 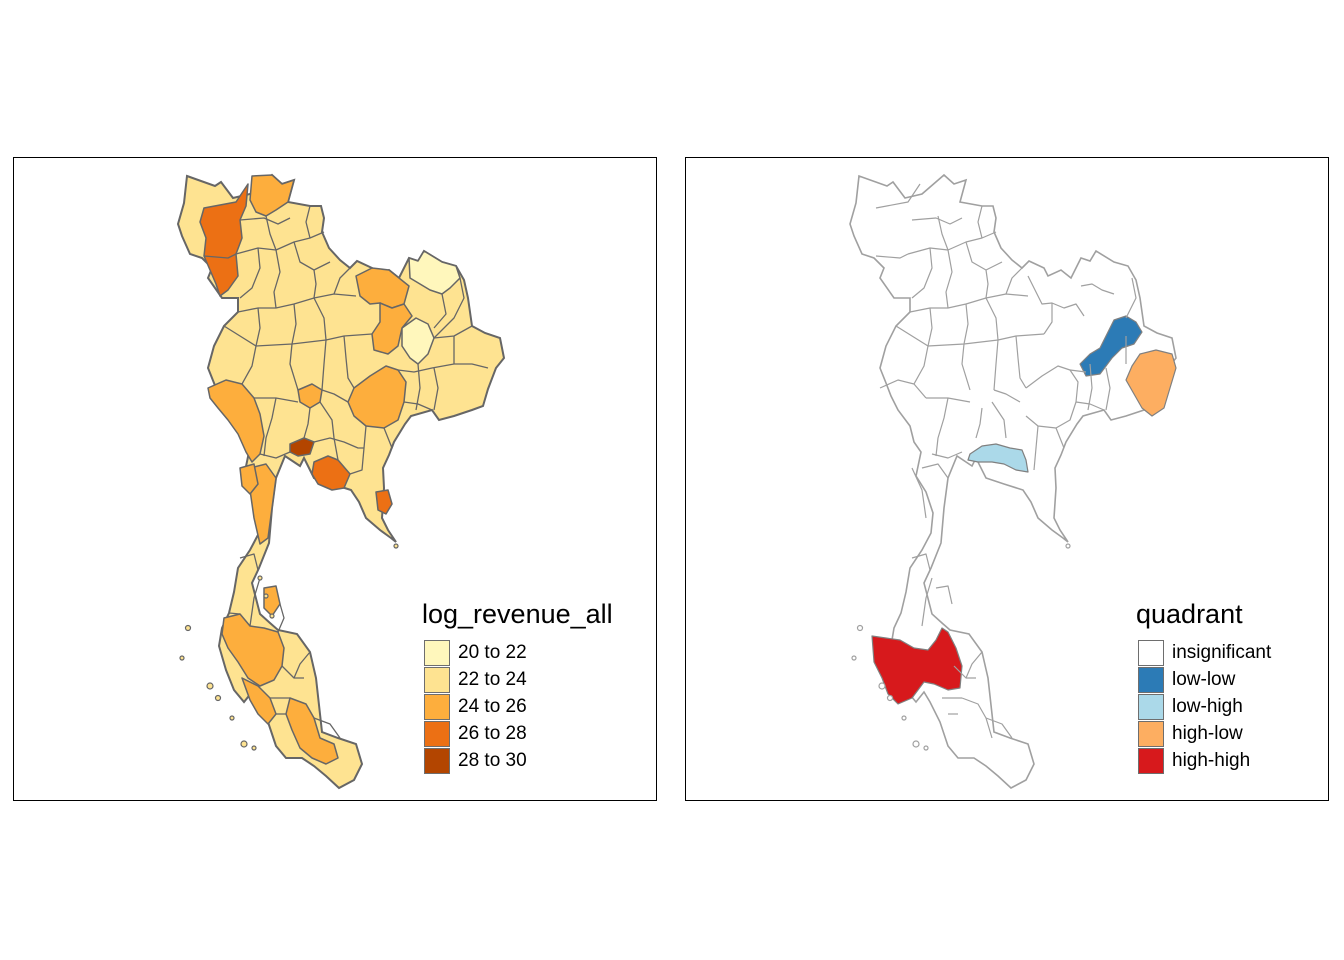 What do you see at coordinates (1207, 706) in the screenshot?
I see `legend-label: low-high` at bounding box center [1207, 706].